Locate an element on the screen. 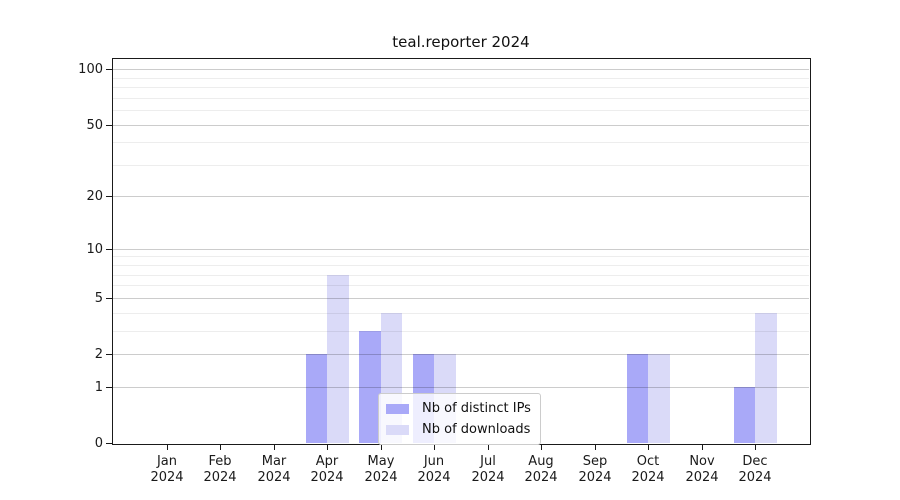  x-tick-label: Jan 2024 is located at coordinates (167, 469).